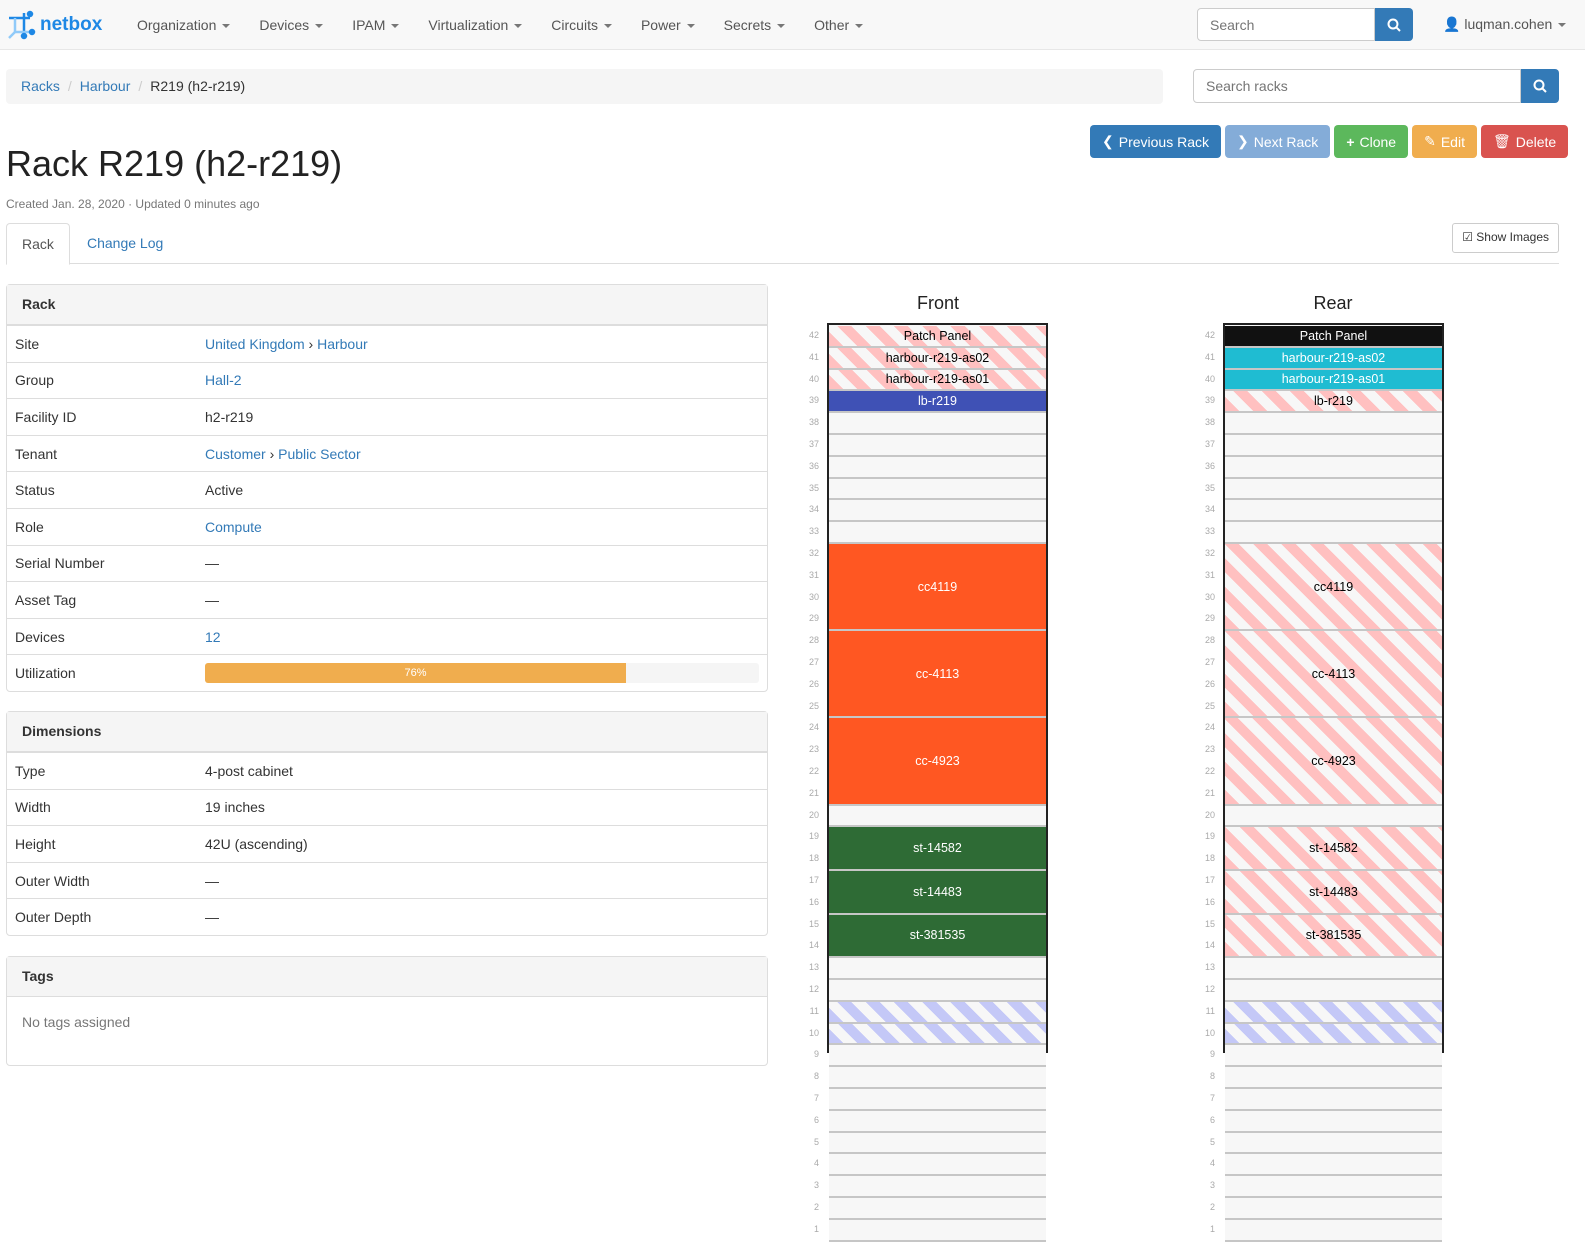 The height and width of the screenshot is (1242, 1585). Describe the element at coordinates (1209, 444) in the screenshot. I see `unit-number: 37` at that location.